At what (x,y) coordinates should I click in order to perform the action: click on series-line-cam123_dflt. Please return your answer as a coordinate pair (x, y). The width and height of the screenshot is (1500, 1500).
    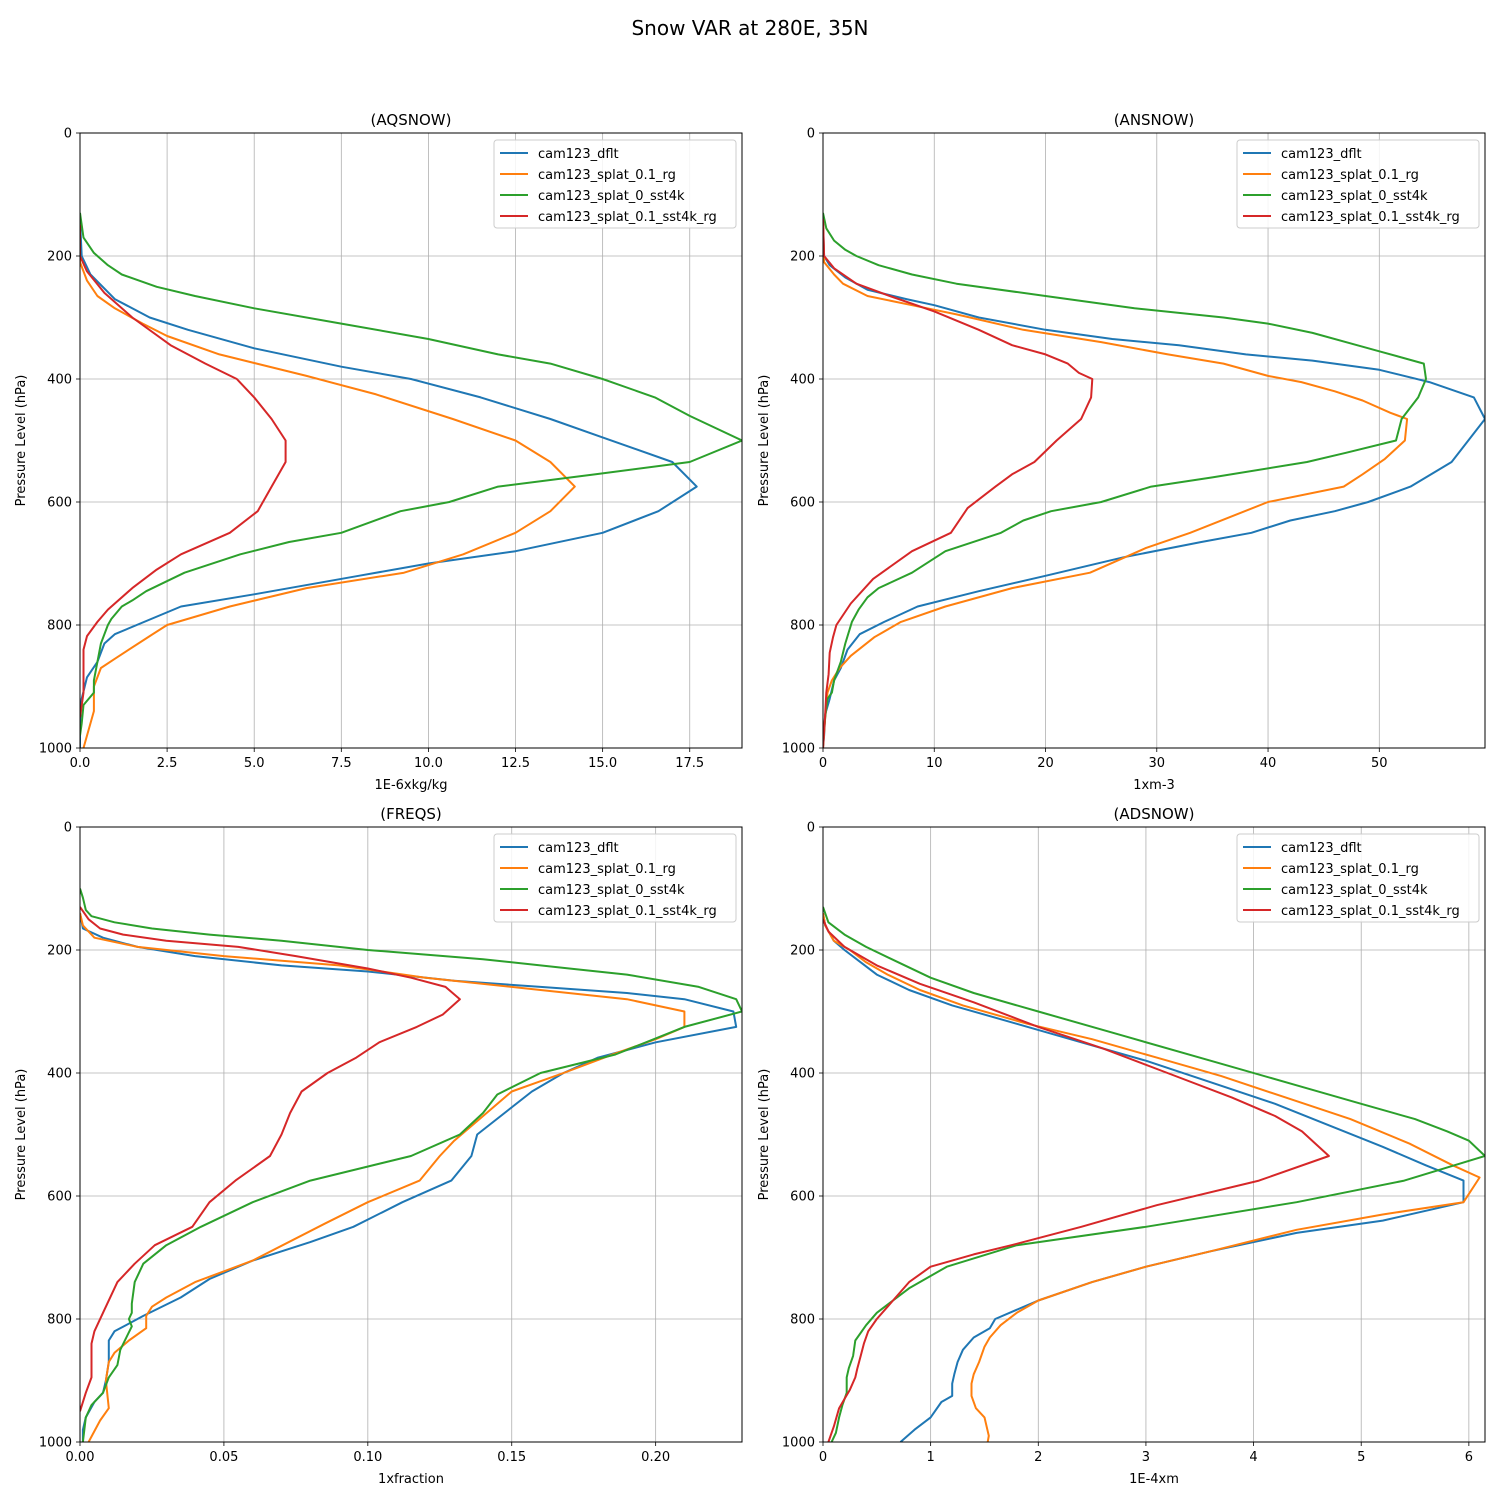
    Looking at the image, I should click on (389, 483).